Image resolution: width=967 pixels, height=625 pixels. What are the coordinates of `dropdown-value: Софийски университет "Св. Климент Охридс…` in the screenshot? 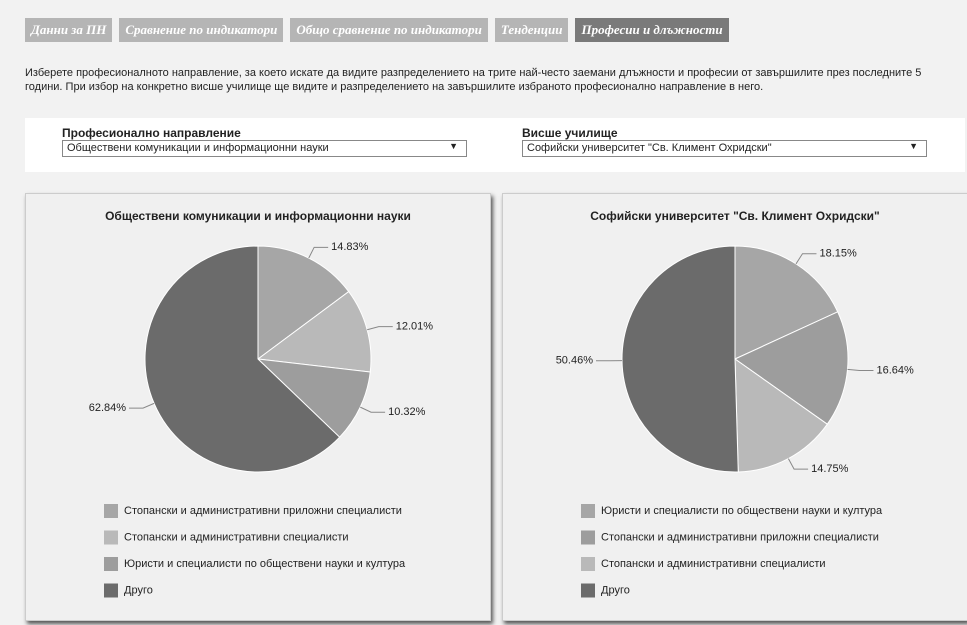 It's located at (649, 148).